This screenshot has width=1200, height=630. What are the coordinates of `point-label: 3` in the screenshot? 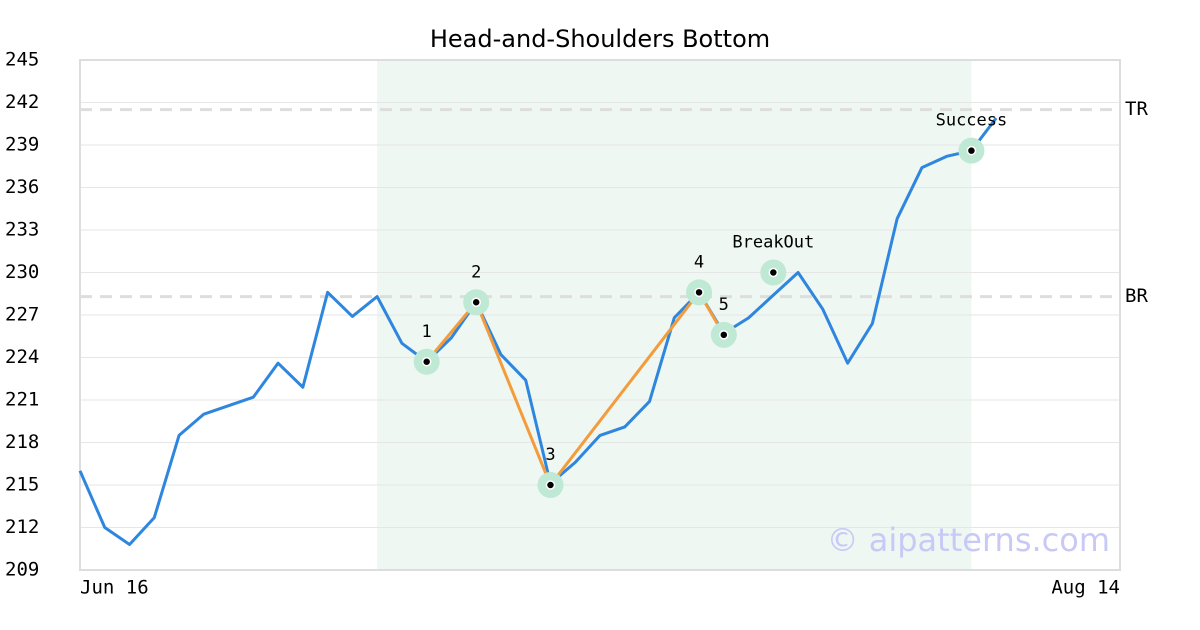 It's located at (550, 455).